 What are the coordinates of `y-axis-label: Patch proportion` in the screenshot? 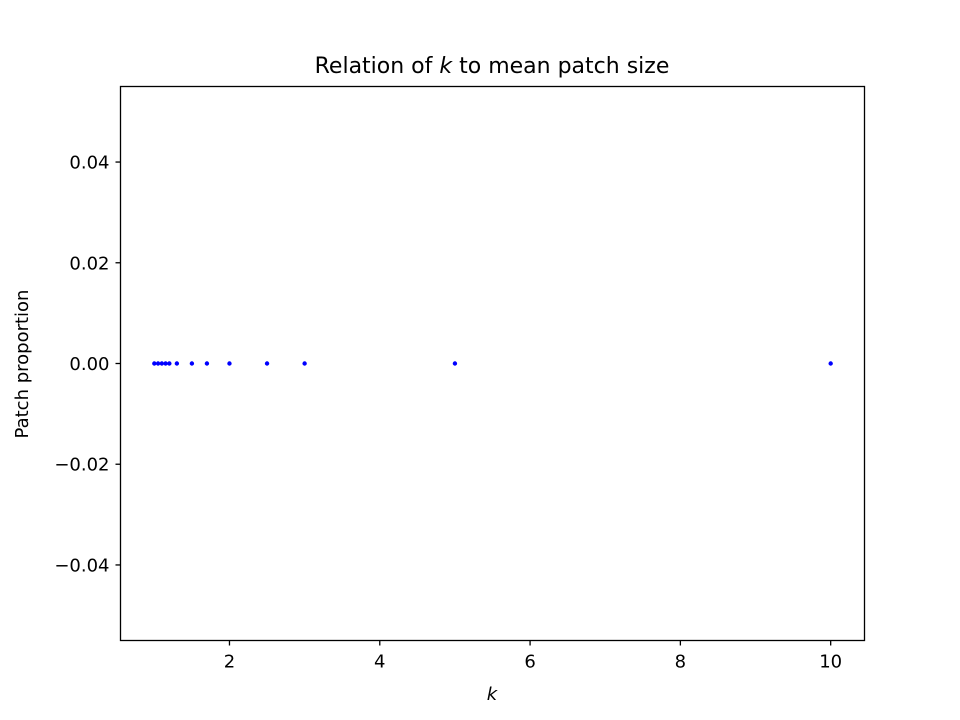 It's located at (22, 364).